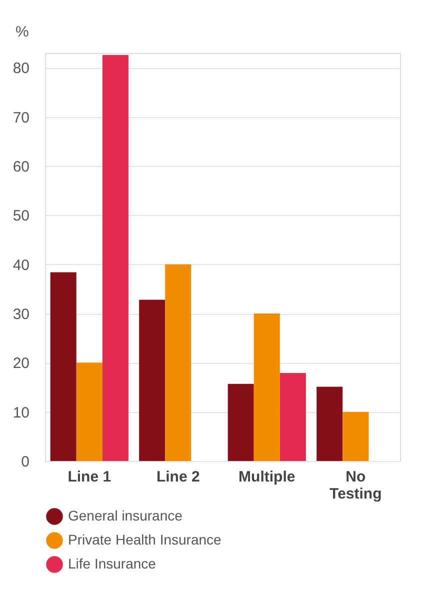 The image size is (423, 597). Describe the element at coordinates (267, 477) in the screenshot. I see `x-tick-label: Multiple` at that location.